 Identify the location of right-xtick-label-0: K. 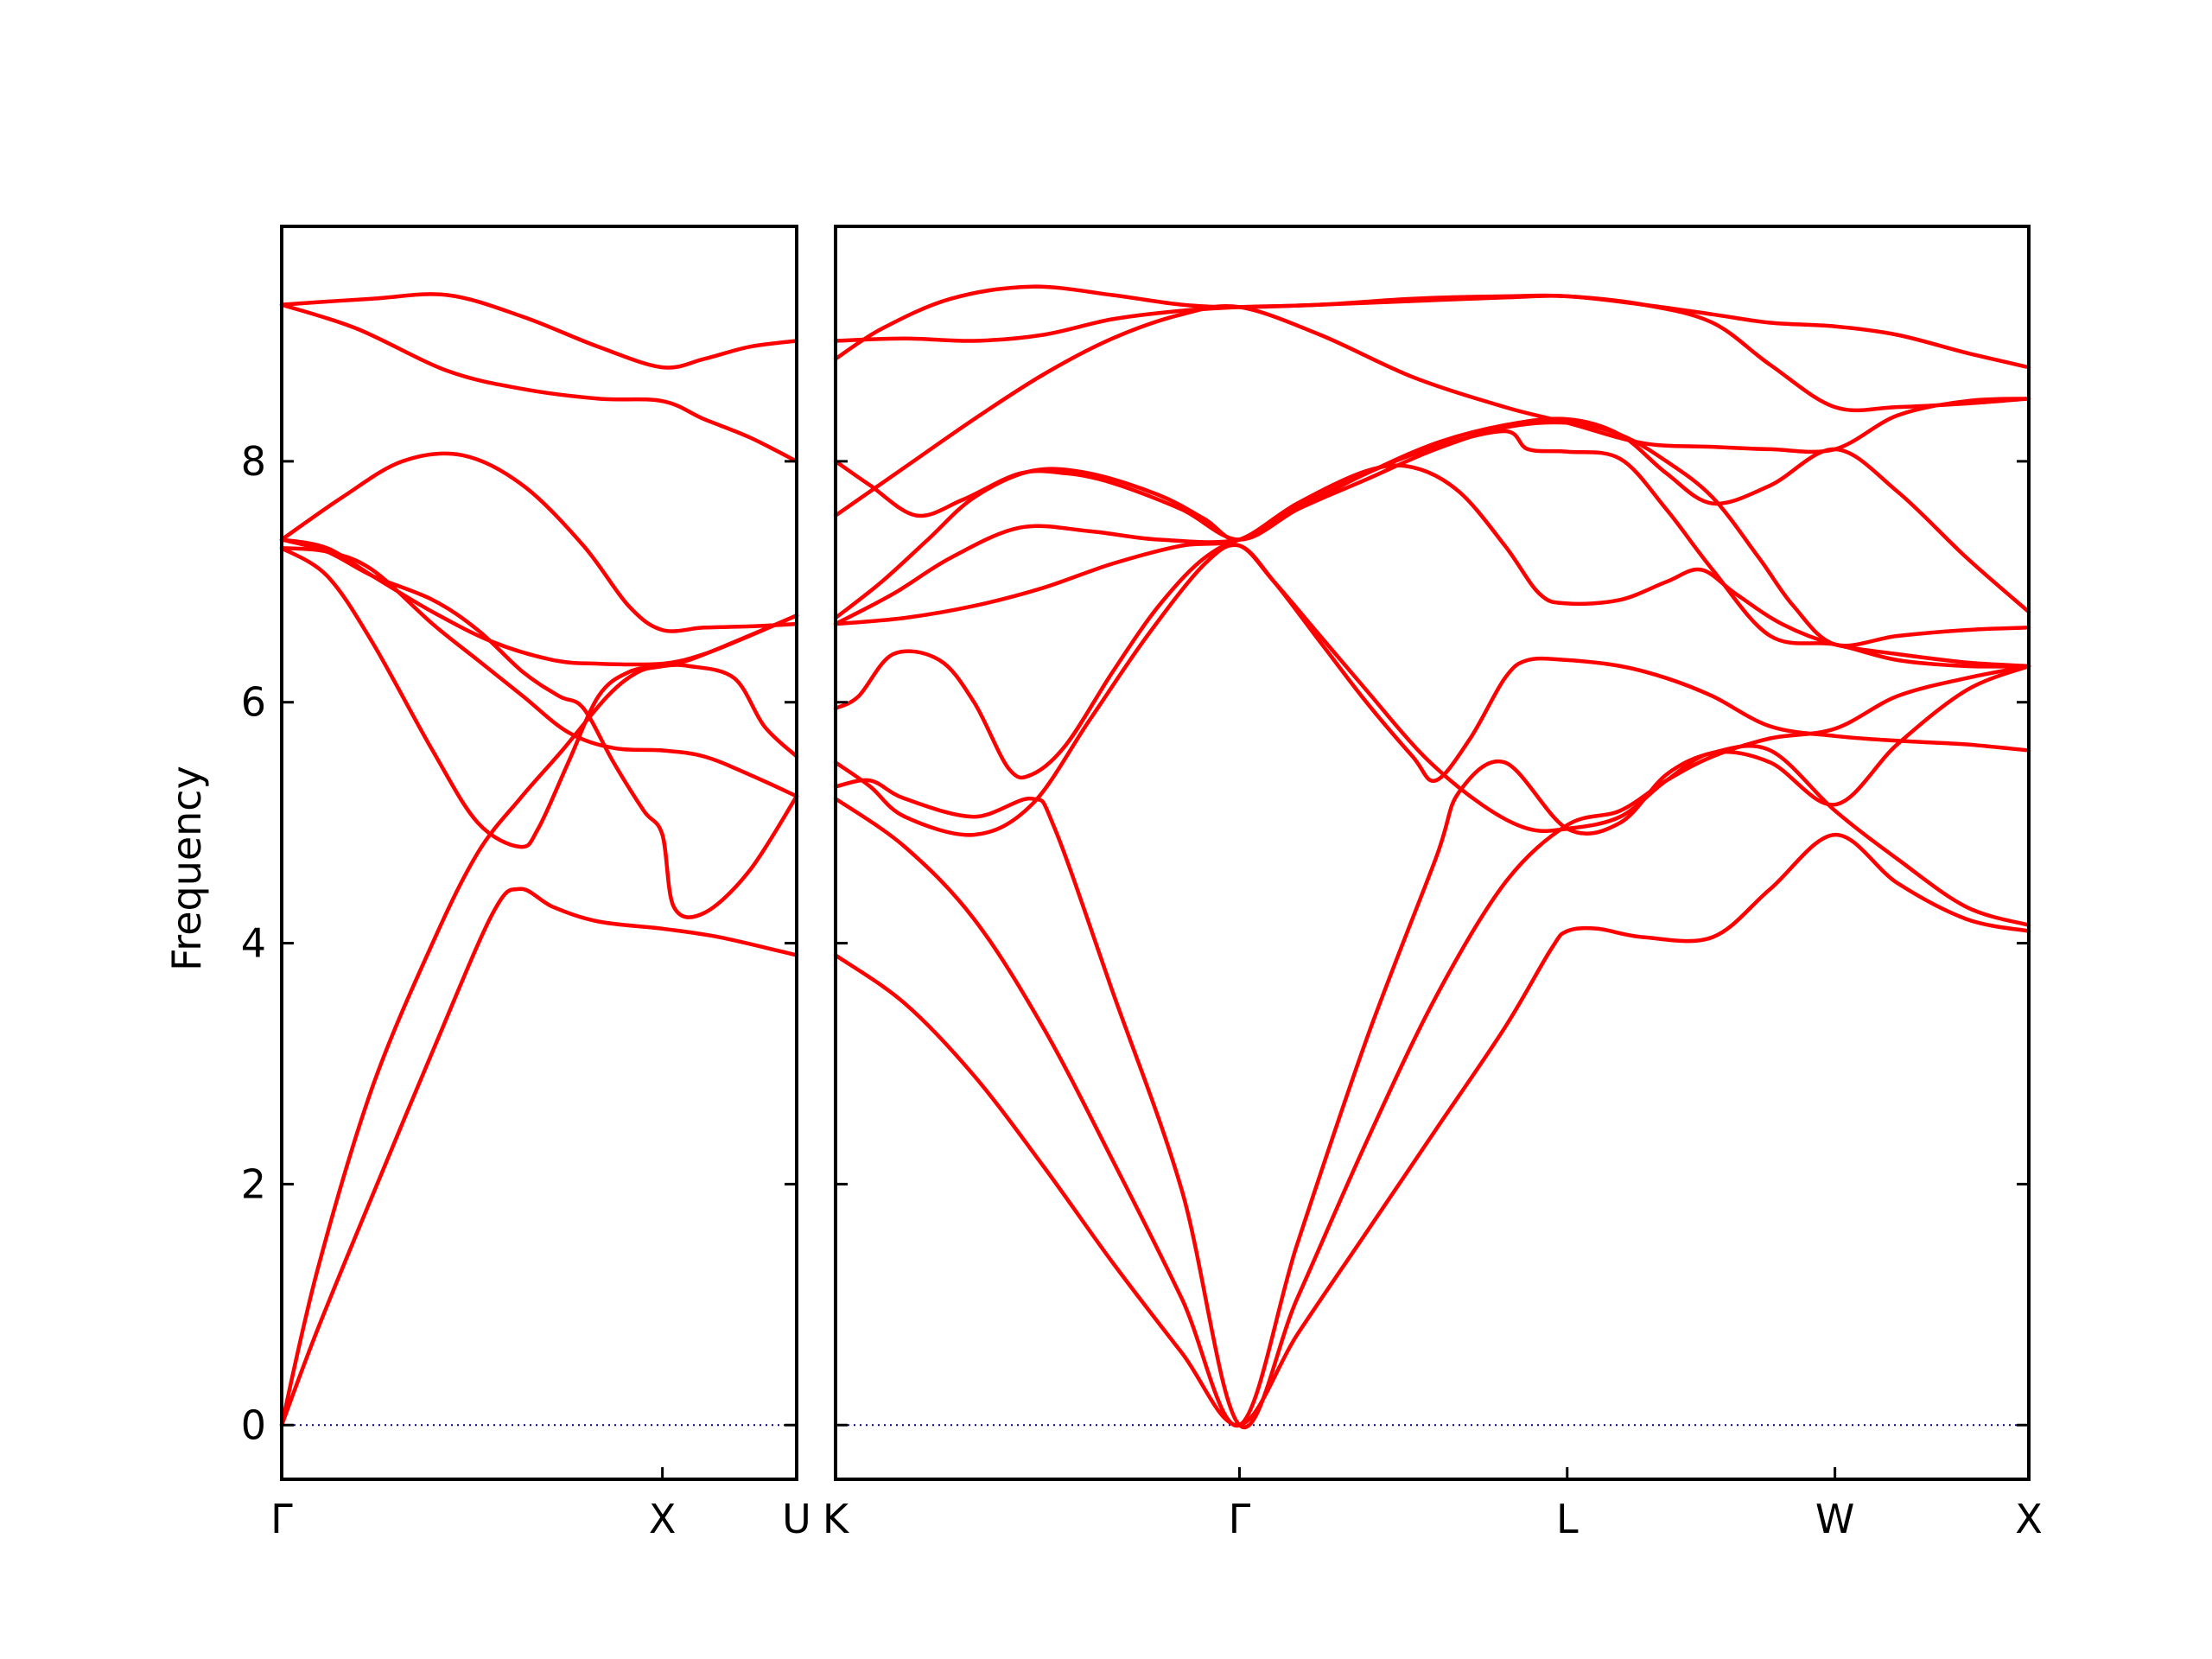
(836, 1519).